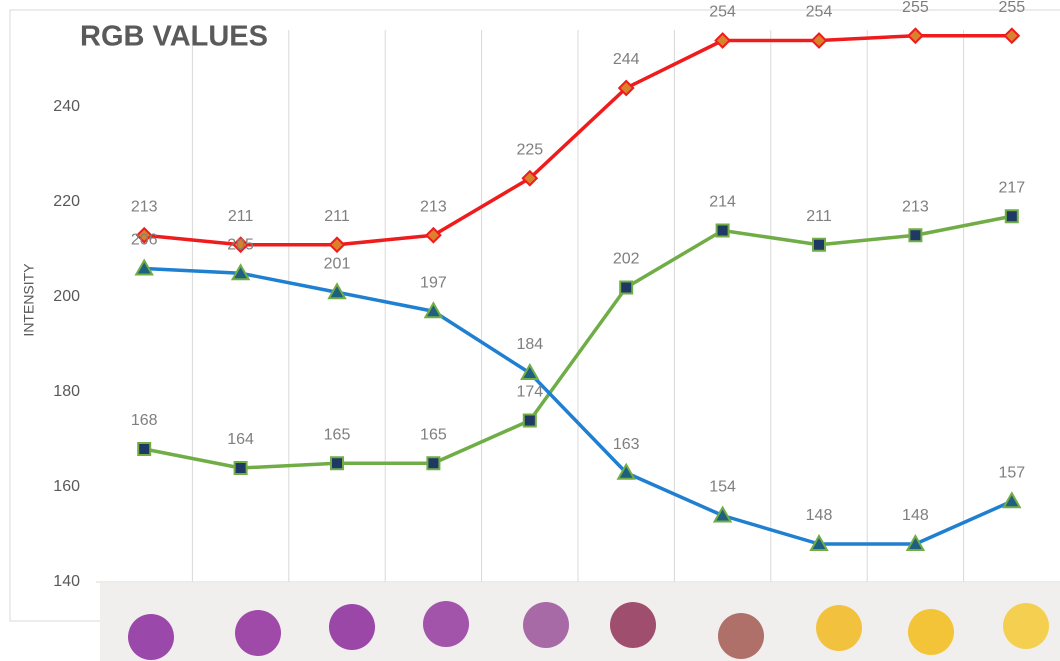 This screenshot has height=661, width=1060. I want to click on data-label: 154, so click(722, 487).